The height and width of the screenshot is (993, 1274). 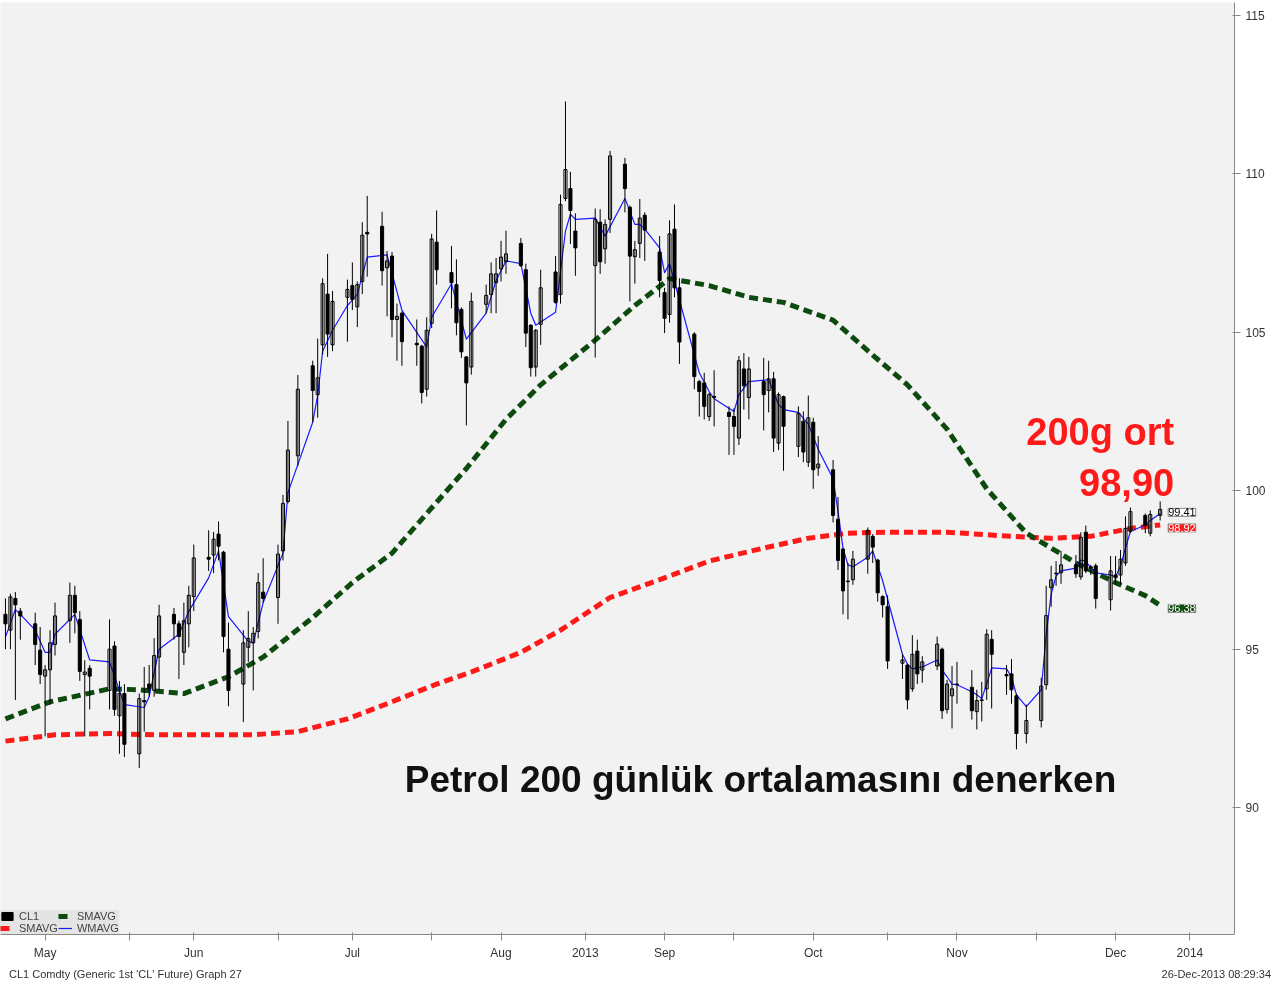 What do you see at coordinates (1252, 808) in the screenshot?
I see `y-tick-label: 90` at bounding box center [1252, 808].